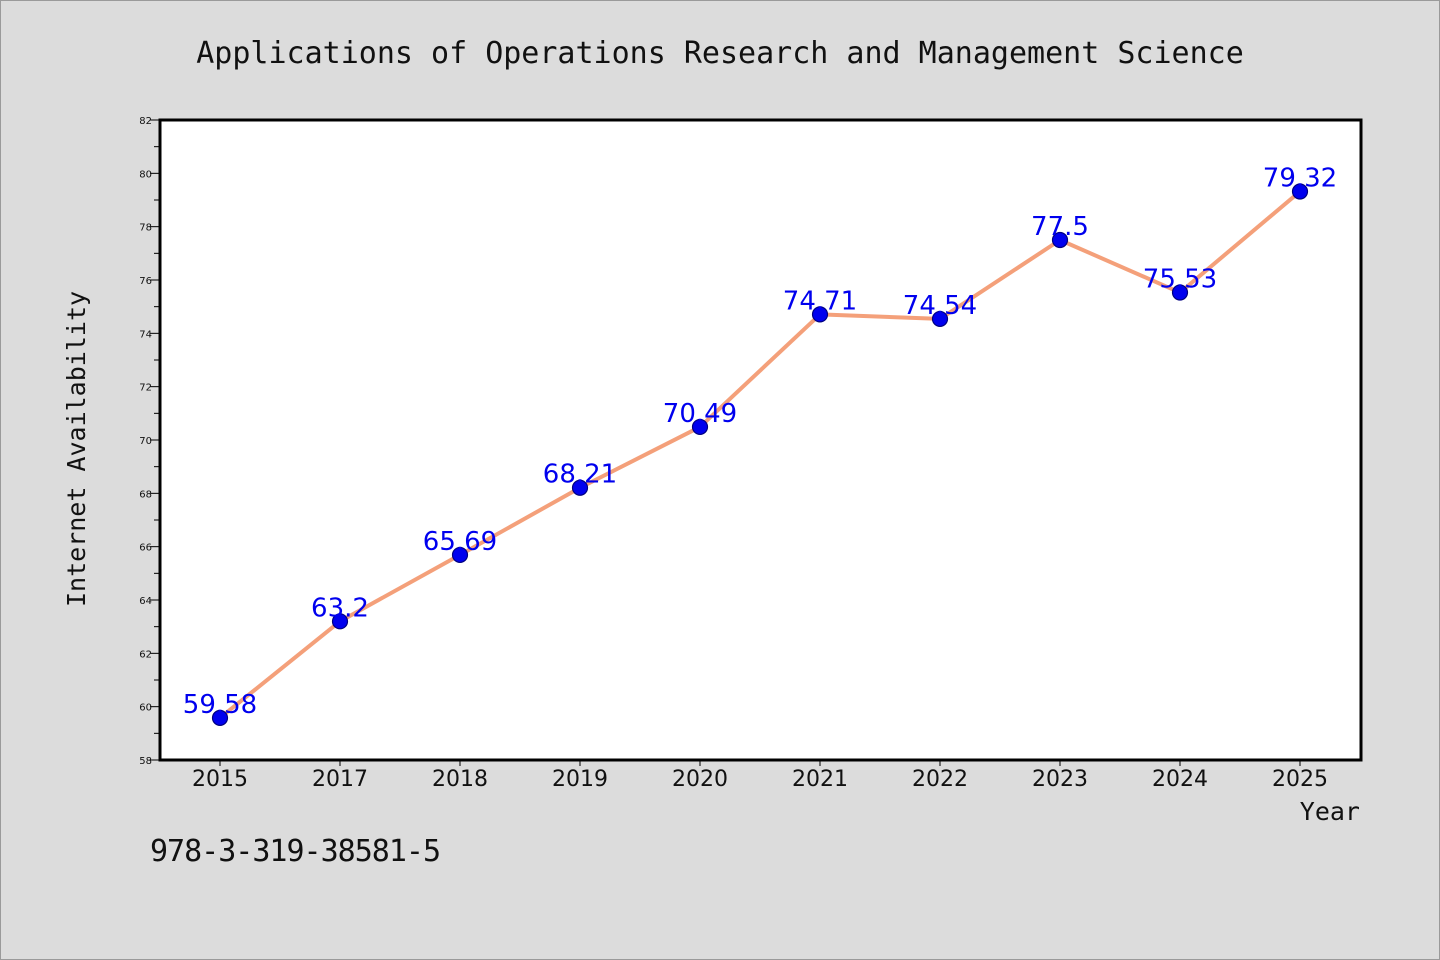 Image resolution: width=1440 pixels, height=960 pixels. Describe the element at coordinates (1180, 280) in the screenshot. I see `data-label: 75.53` at that location.